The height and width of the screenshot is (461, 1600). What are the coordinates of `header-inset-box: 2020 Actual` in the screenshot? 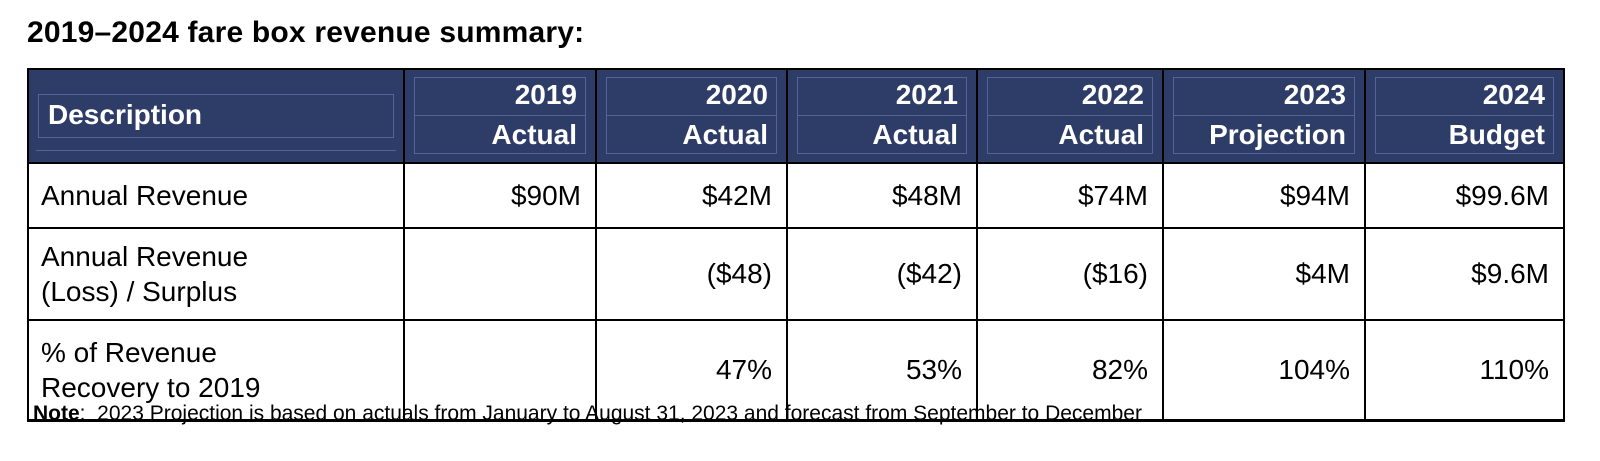 It's located at (691, 116).